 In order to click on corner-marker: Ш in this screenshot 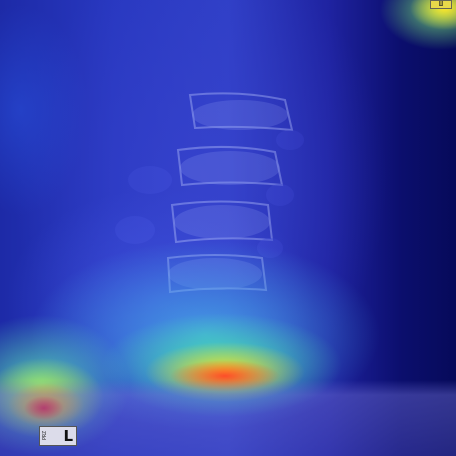, I will do `click(441, 4)`.